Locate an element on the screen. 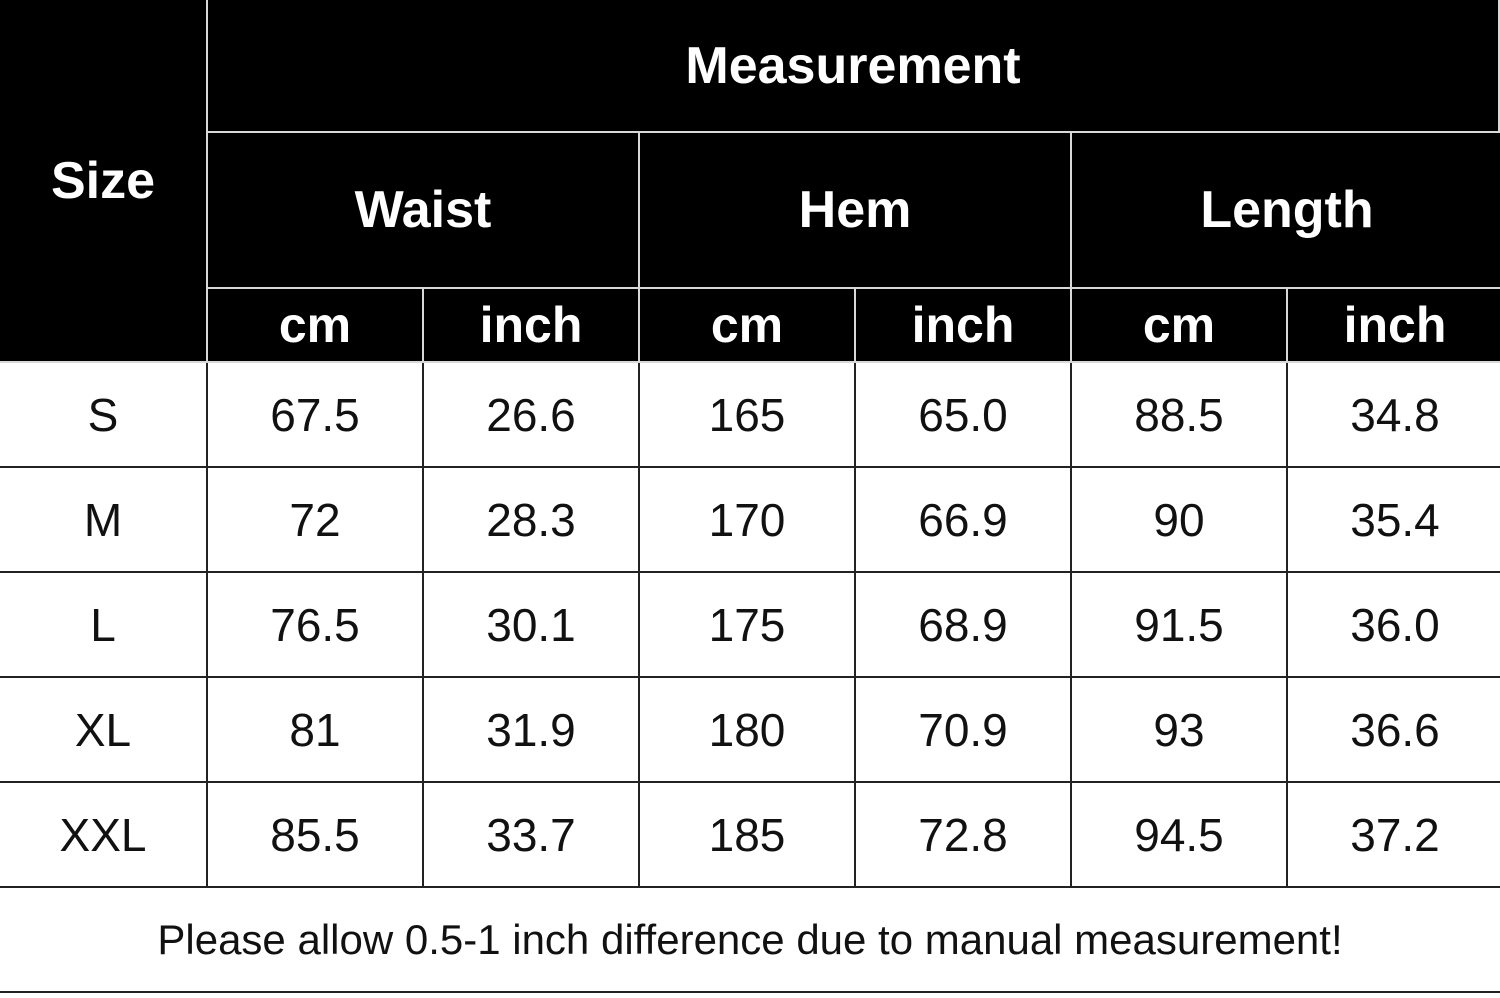 This screenshot has height=998, width=1500. size-label: XL is located at coordinates (104, 730).